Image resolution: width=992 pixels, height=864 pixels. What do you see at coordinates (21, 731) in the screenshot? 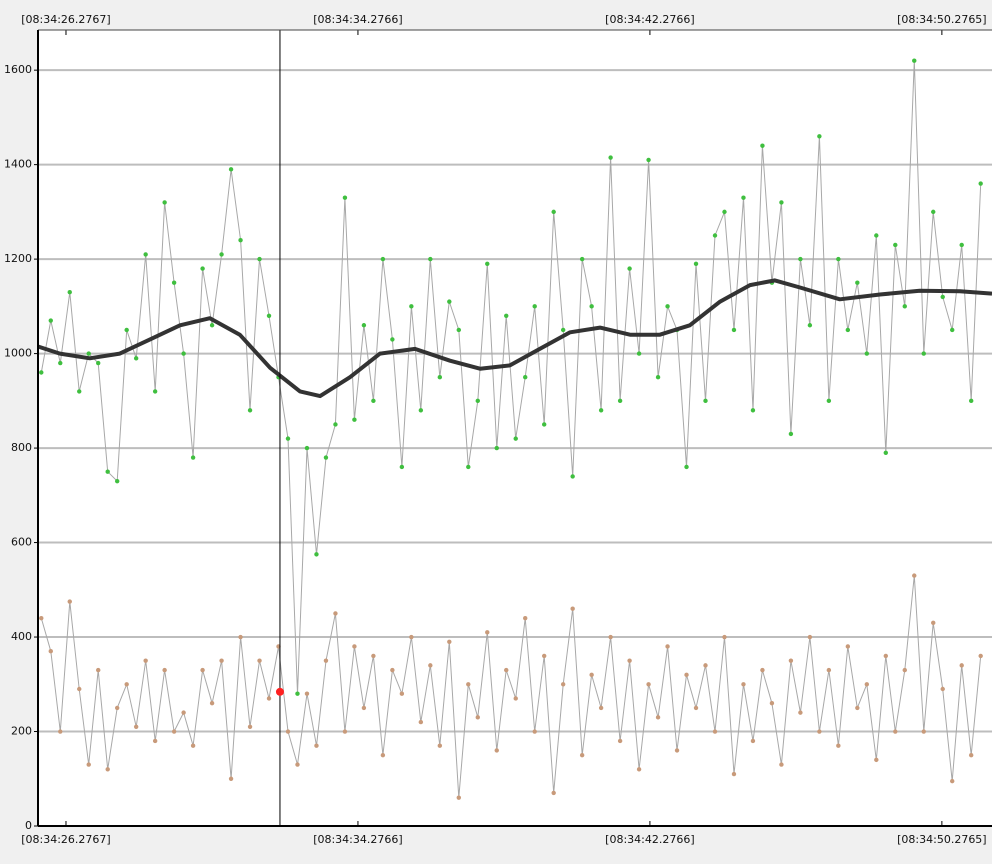
I see `y-tick-label: 200` at bounding box center [21, 731].